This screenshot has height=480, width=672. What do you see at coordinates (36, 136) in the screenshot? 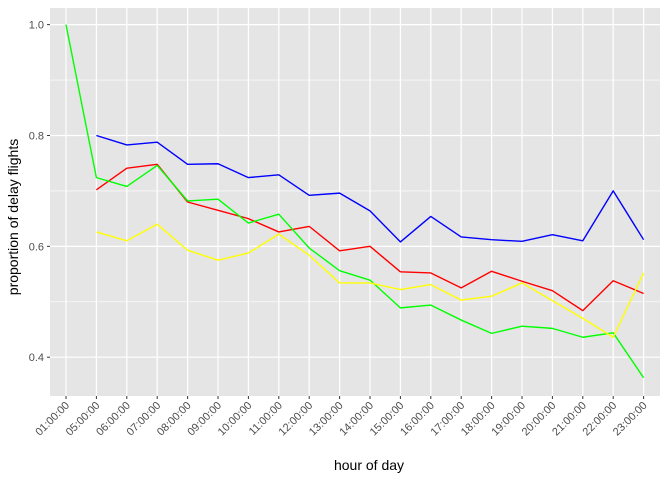
I see `y-tick-label: 0.8` at bounding box center [36, 136].